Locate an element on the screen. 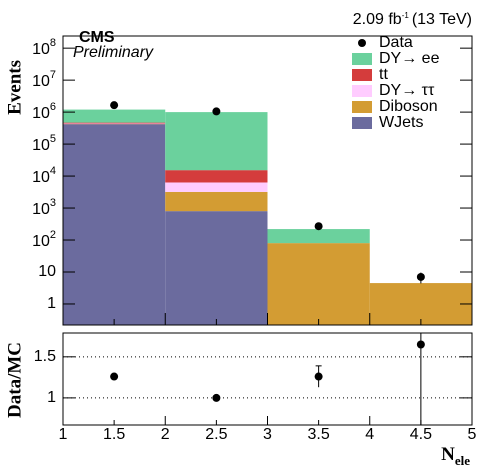 This screenshot has height=472, width=496. x-axis-label: Nele is located at coordinates (455, 456).